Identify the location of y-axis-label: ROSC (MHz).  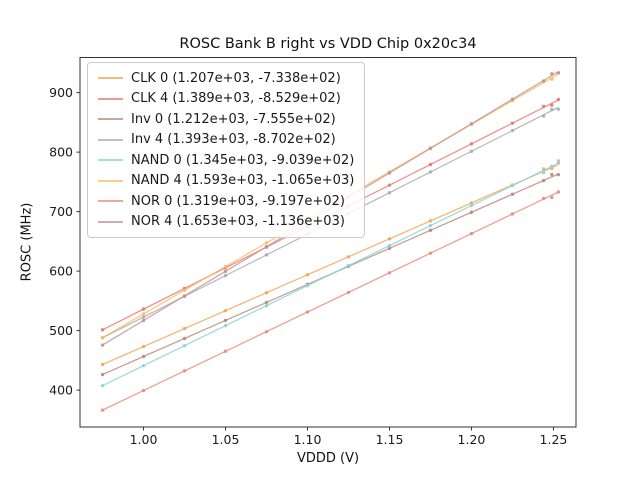
(27, 242).